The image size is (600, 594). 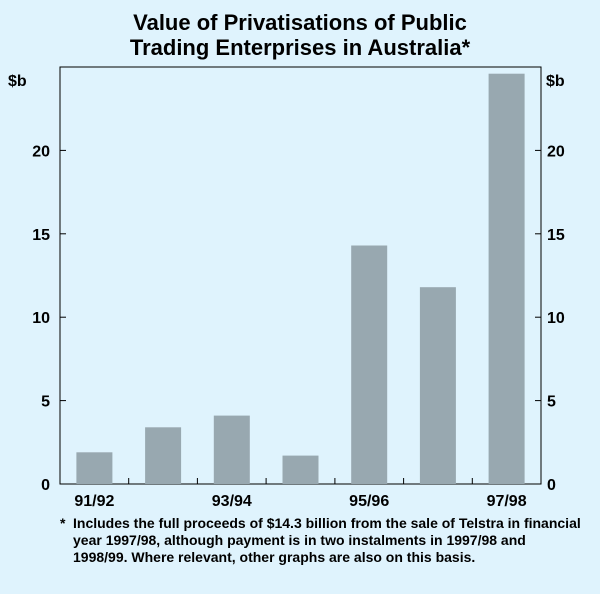 What do you see at coordinates (41, 151) in the screenshot?
I see `y-tick-label-left: 20` at bounding box center [41, 151].